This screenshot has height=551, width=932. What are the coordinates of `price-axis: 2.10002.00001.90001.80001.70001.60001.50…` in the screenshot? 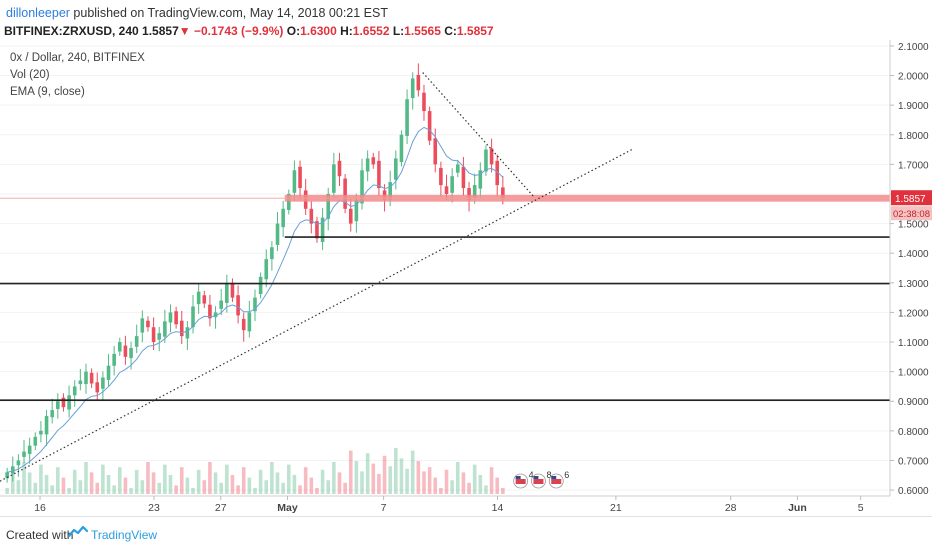 It's located at (909, 269).